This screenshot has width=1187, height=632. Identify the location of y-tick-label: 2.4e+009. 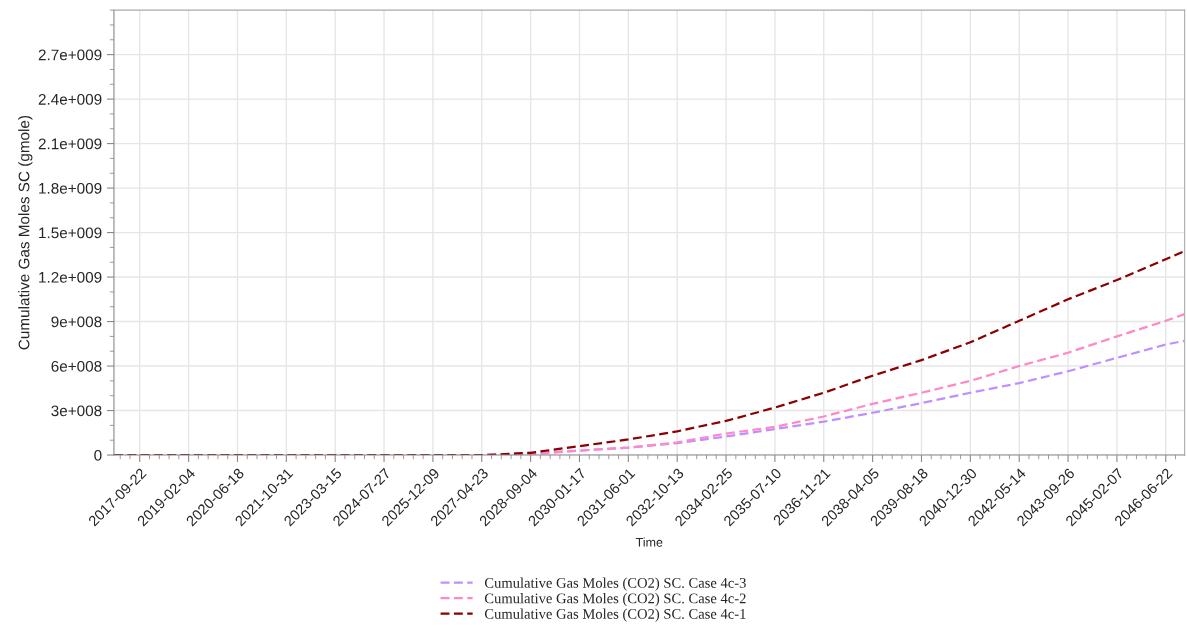
(70, 99).